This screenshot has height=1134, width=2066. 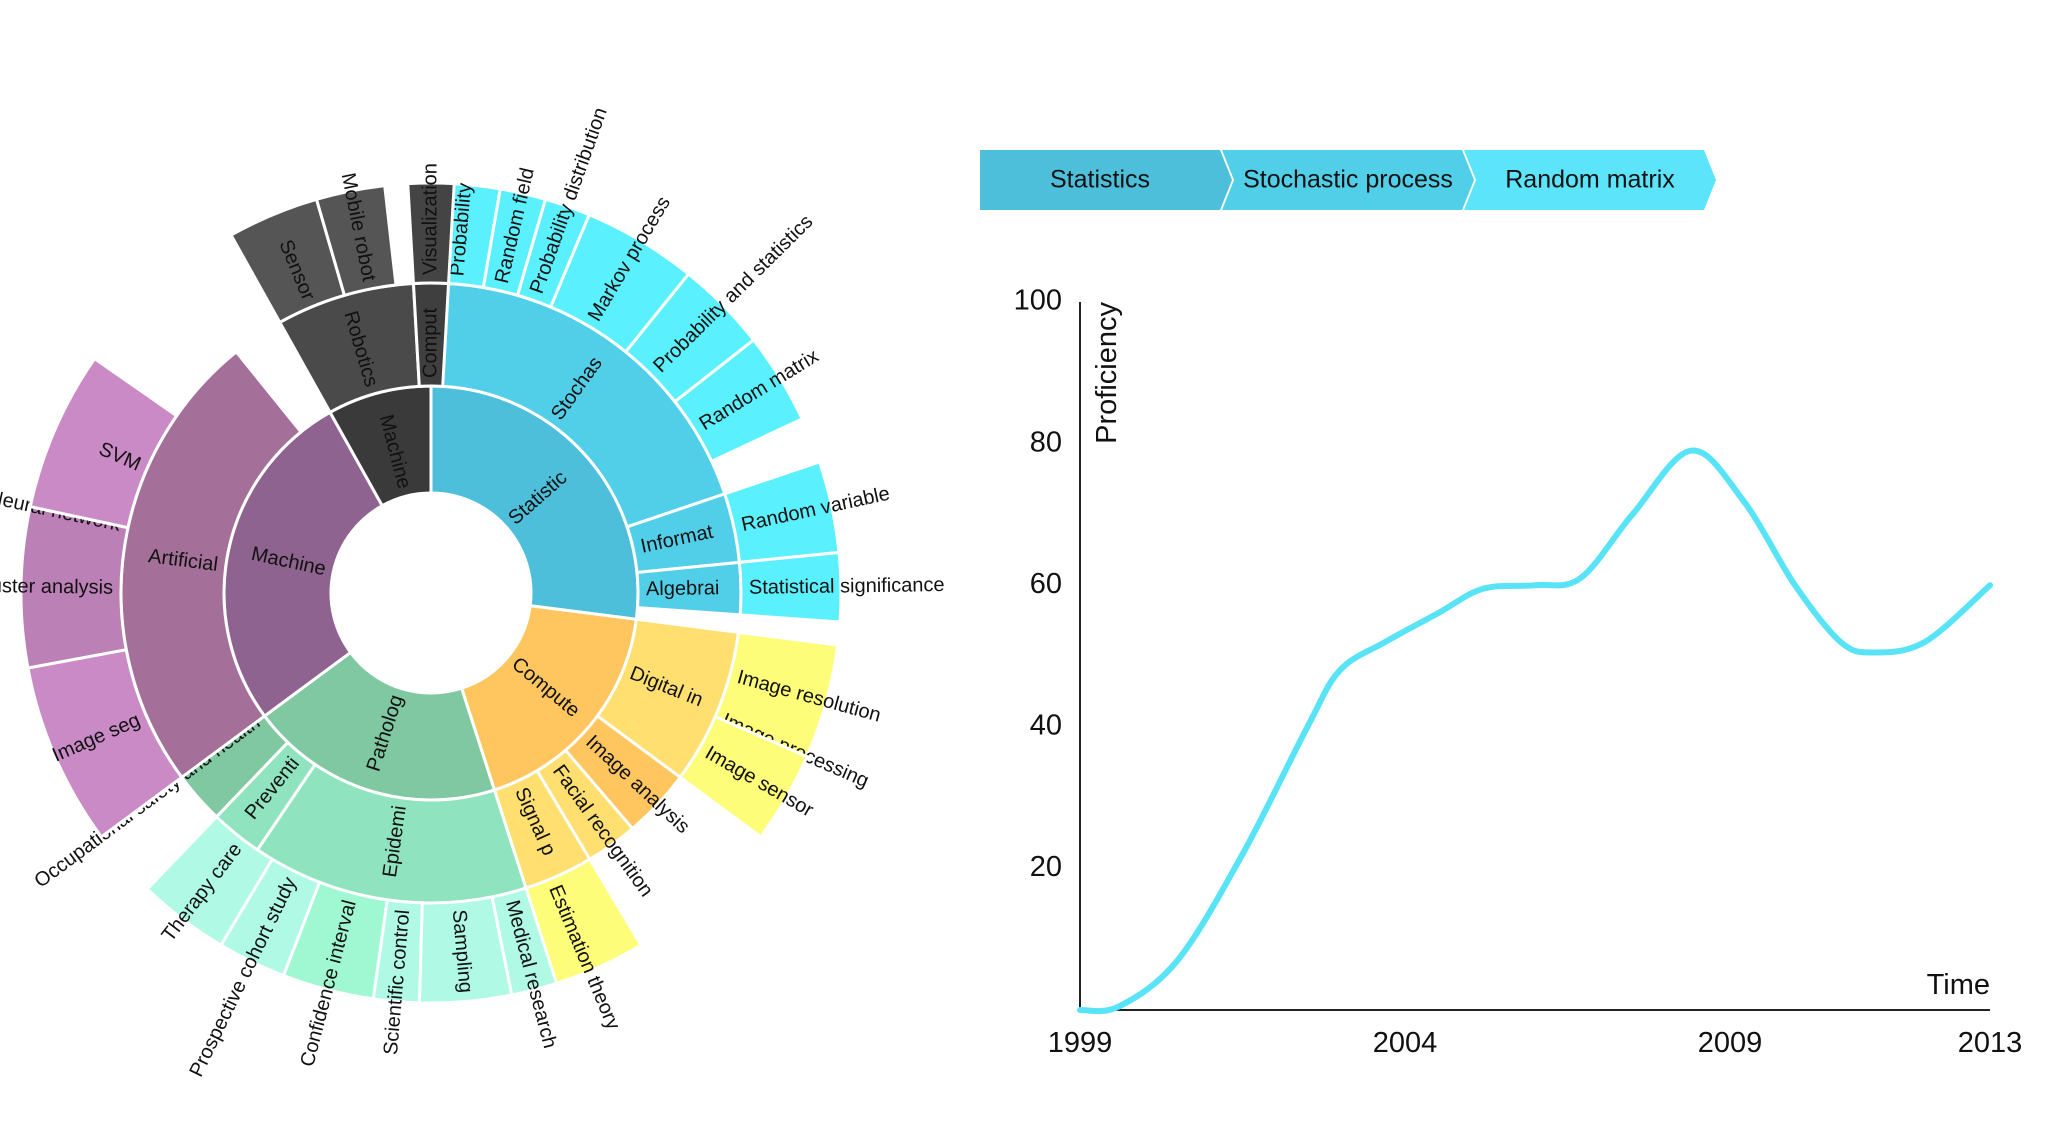 I want to click on label-c0-statistic-algebrai-statistical-significance: Statistical significance, so click(x=847, y=586).